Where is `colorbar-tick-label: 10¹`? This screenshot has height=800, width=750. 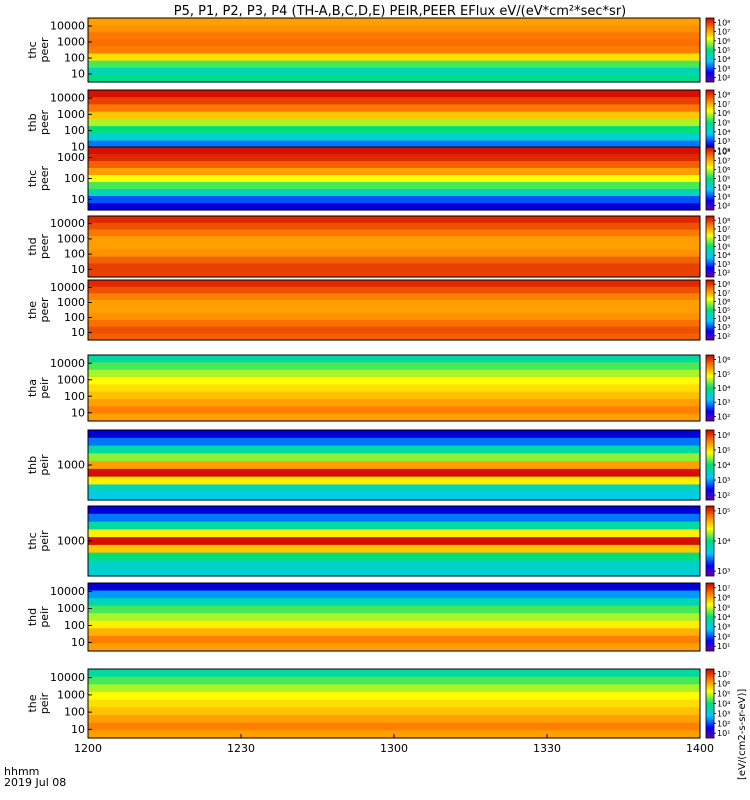 colorbar-tick-label: 10¹ is located at coordinates (723, 646).